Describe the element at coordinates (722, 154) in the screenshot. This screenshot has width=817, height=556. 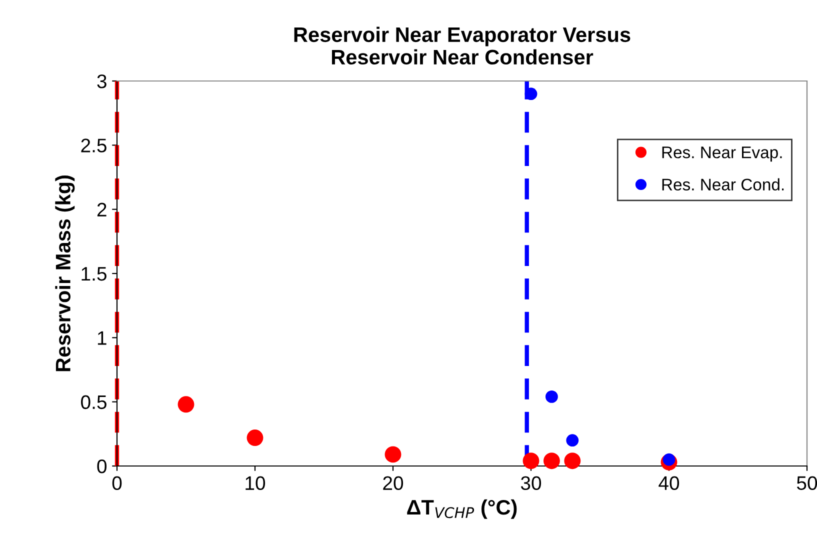
I see `legend-label: Res. Near Evap.` at that location.